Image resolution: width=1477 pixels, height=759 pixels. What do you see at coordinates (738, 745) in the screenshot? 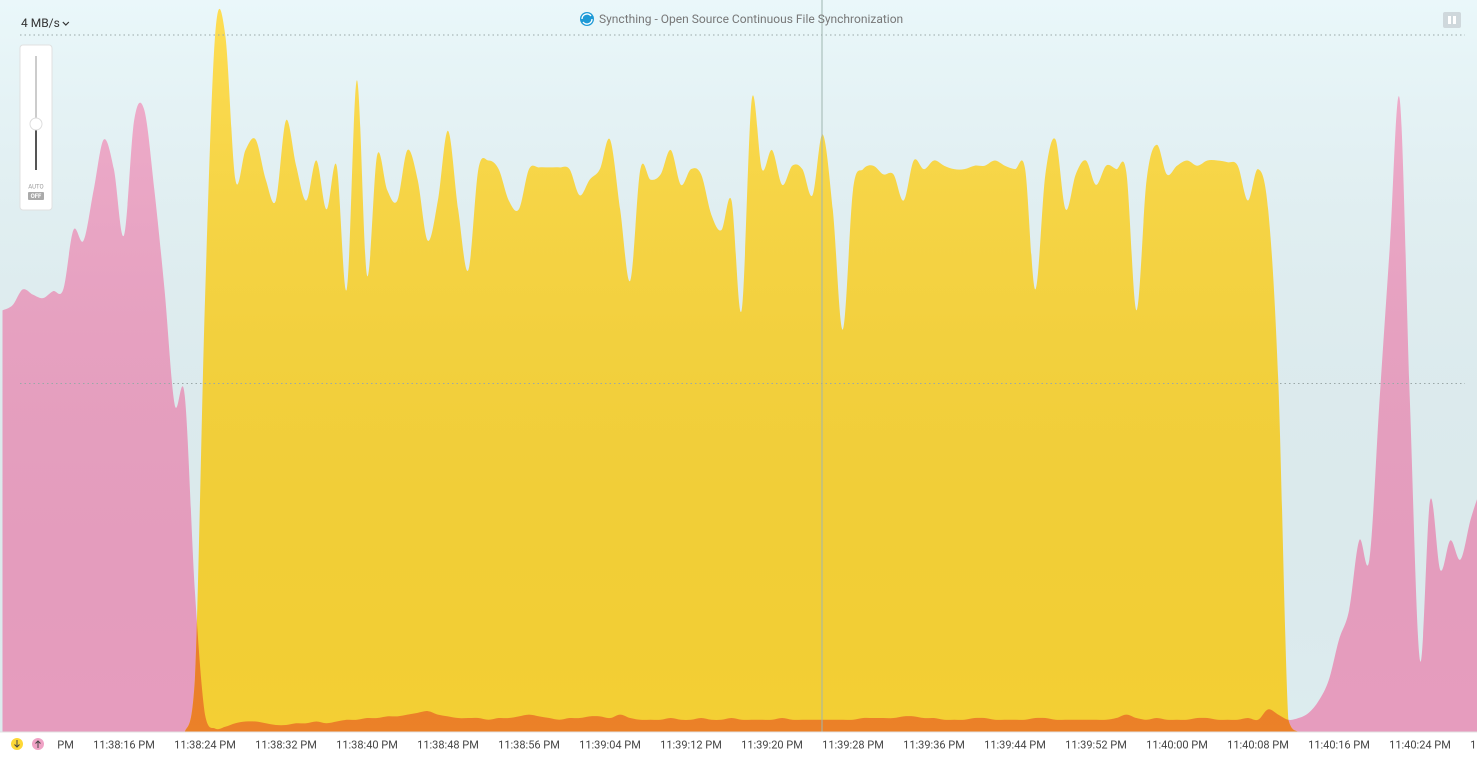
I see `time-axis-bar` at bounding box center [738, 745].